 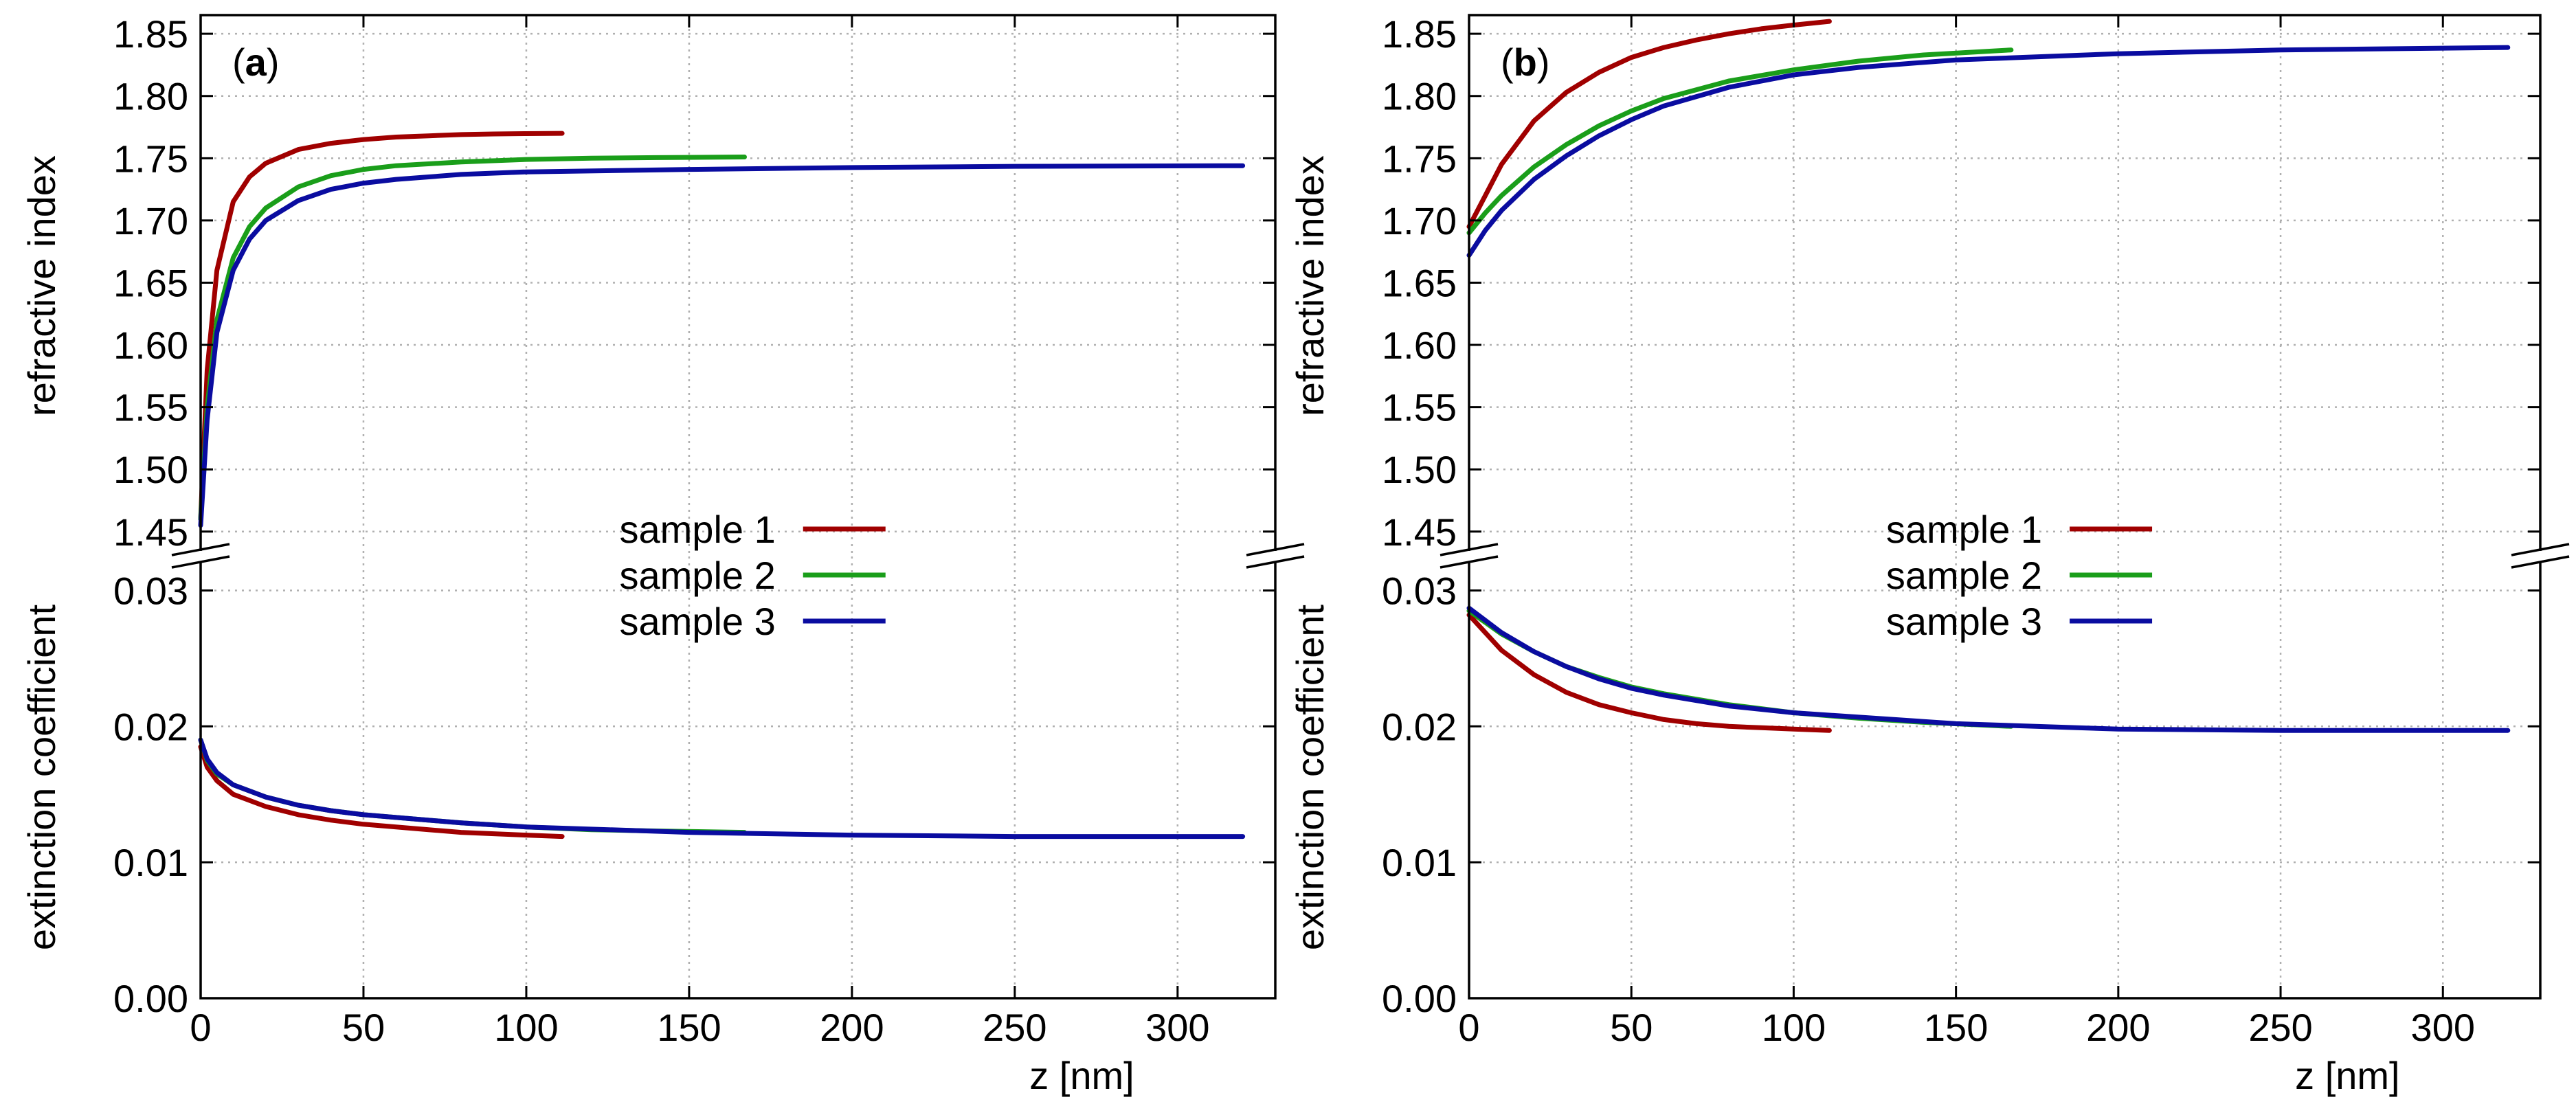 I want to click on panel-label: (a), so click(x=255, y=62).